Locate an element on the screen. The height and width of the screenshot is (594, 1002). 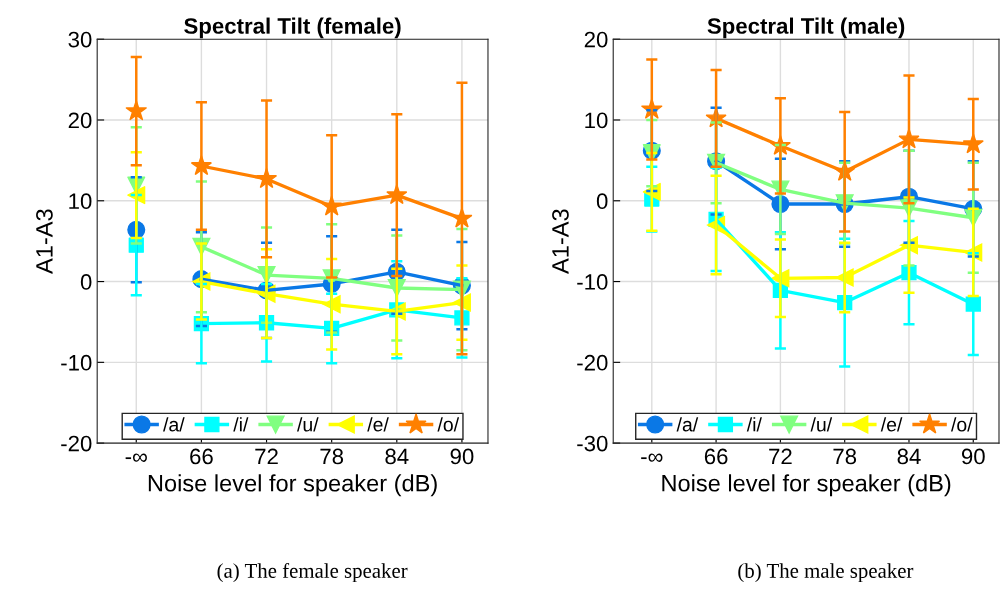
text: (b) The male speaker is located at coordinates (826, 573).